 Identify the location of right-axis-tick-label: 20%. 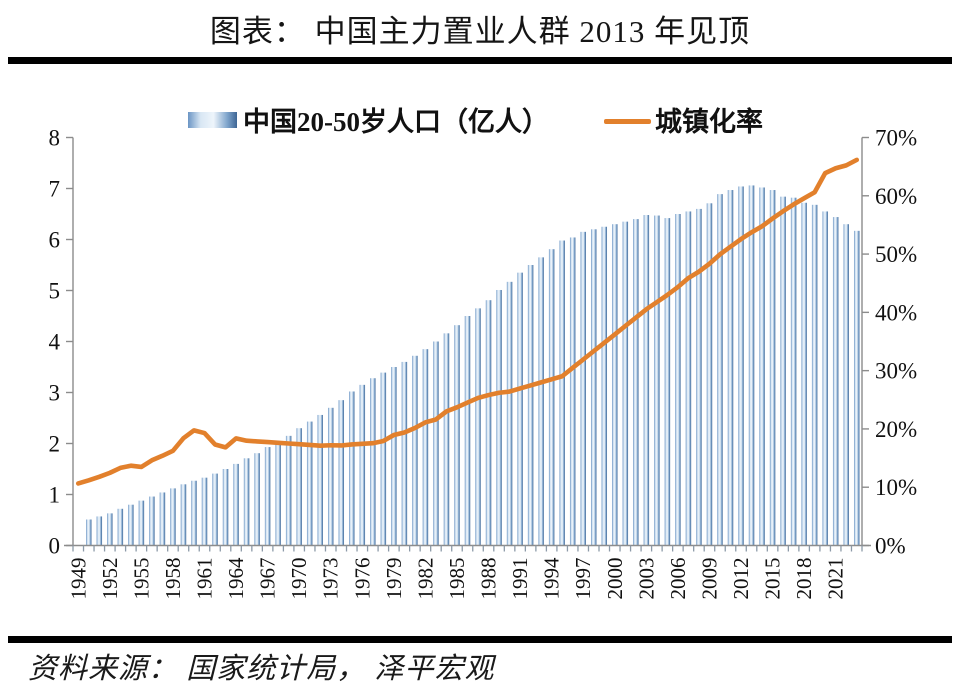
(896, 429).